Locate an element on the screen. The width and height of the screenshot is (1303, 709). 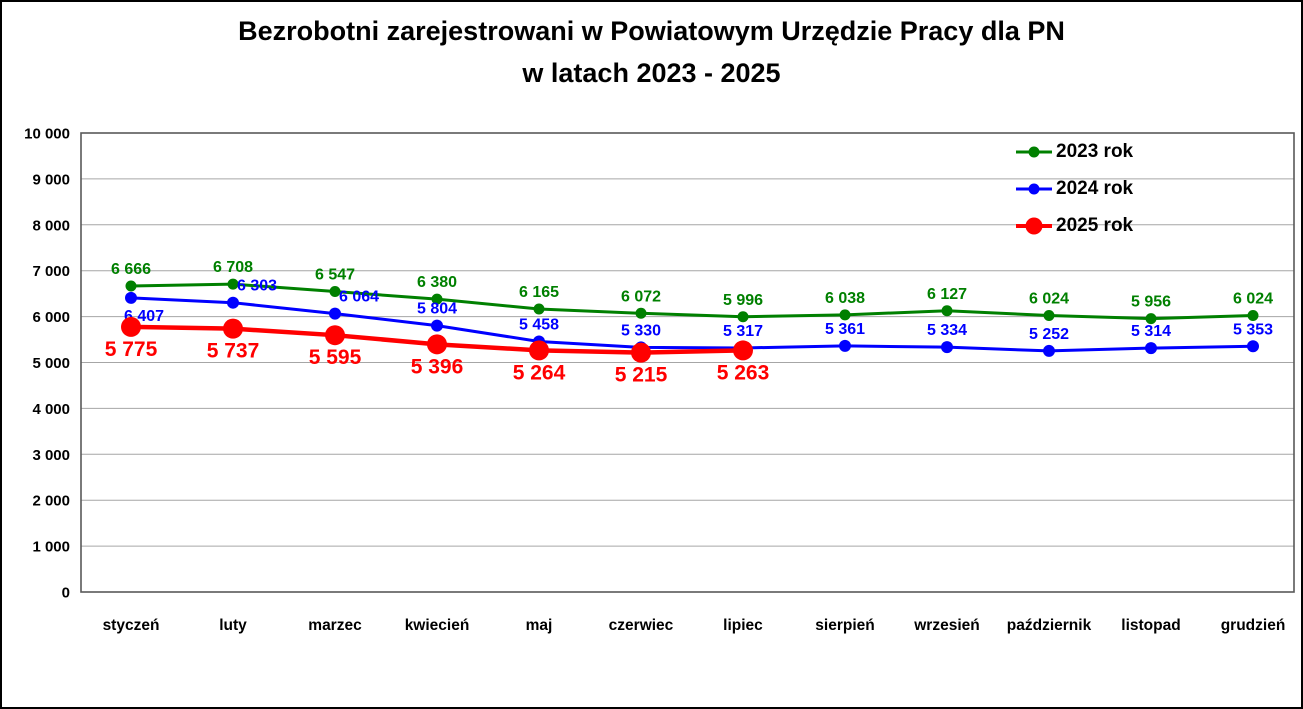
data-label-2023: 6 380 is located at coordinates (437, 282).